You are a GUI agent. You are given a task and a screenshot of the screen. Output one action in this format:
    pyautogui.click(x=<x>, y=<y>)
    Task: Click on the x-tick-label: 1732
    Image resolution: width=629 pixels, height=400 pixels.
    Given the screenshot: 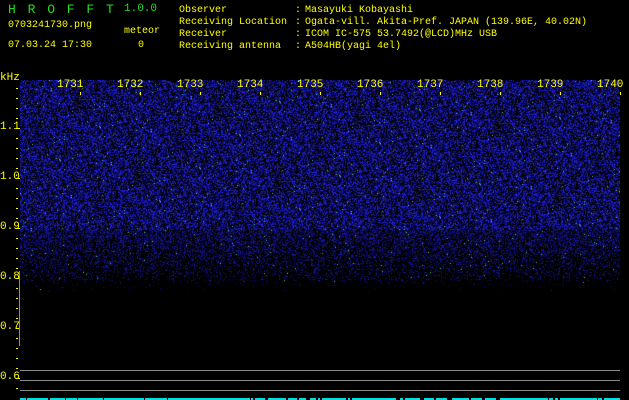 What is the action you would take?
    pyautogui.click(x=130, y=85)
    